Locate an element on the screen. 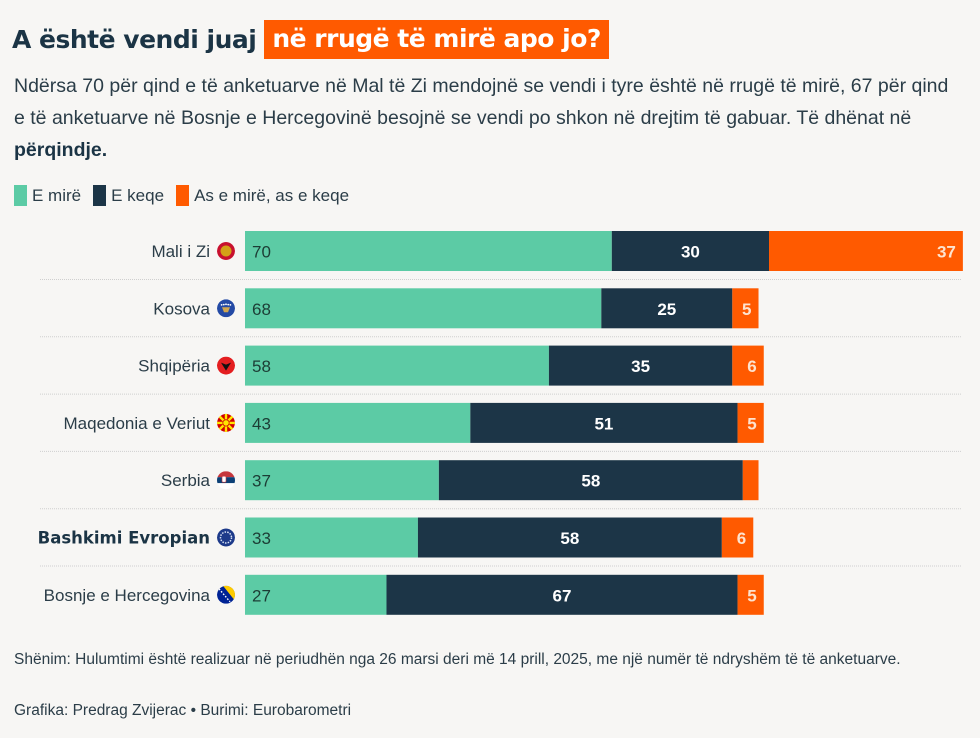 The image size is (980, 738). bar-segment-e-keqe-shqiperia is located at coordinates (640, 365).